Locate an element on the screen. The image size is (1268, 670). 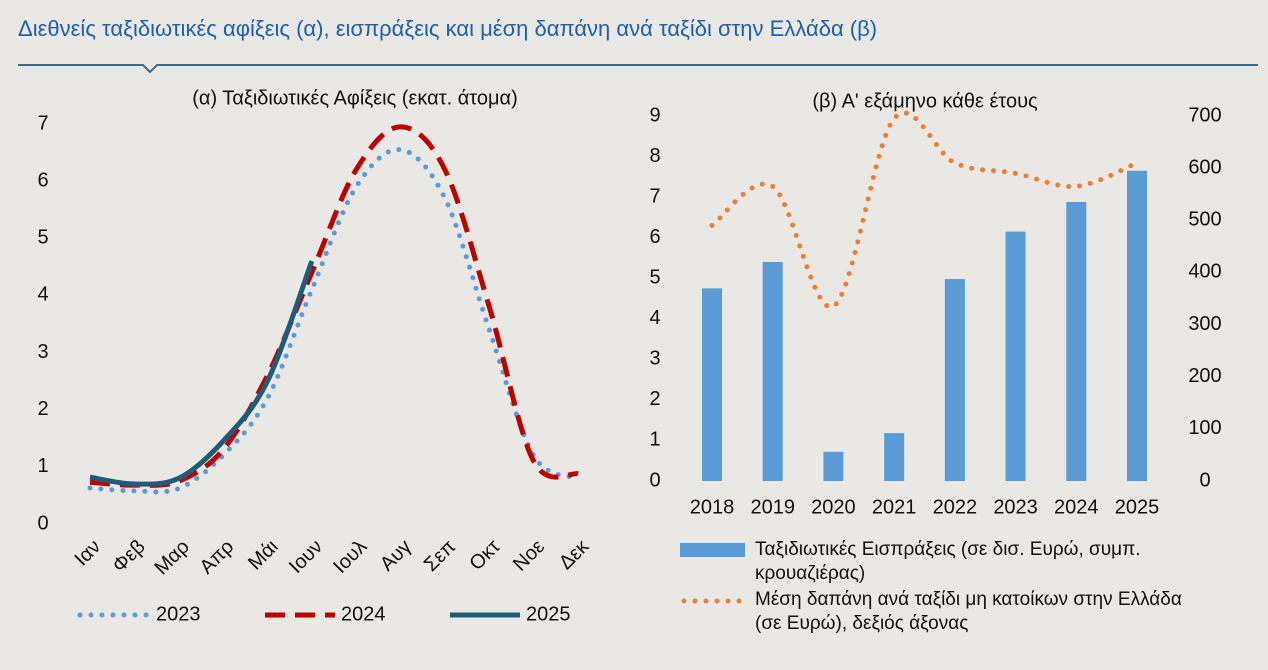
x-tick-label: Σεπ is located at coordinates (440, 556).